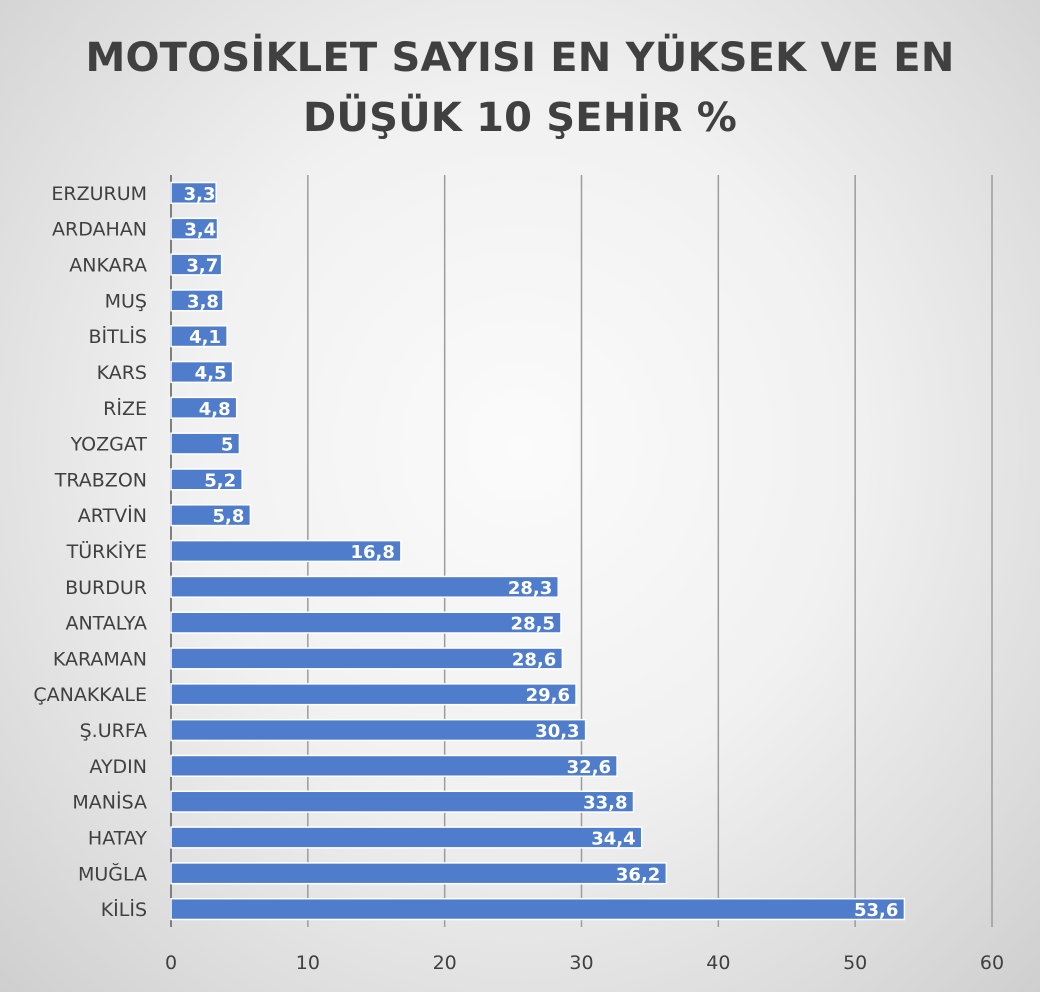  What do you see at coordinates (211, 373) in the screenshot?
I see `data-label: 4,5` at bounding box center [211, 373].